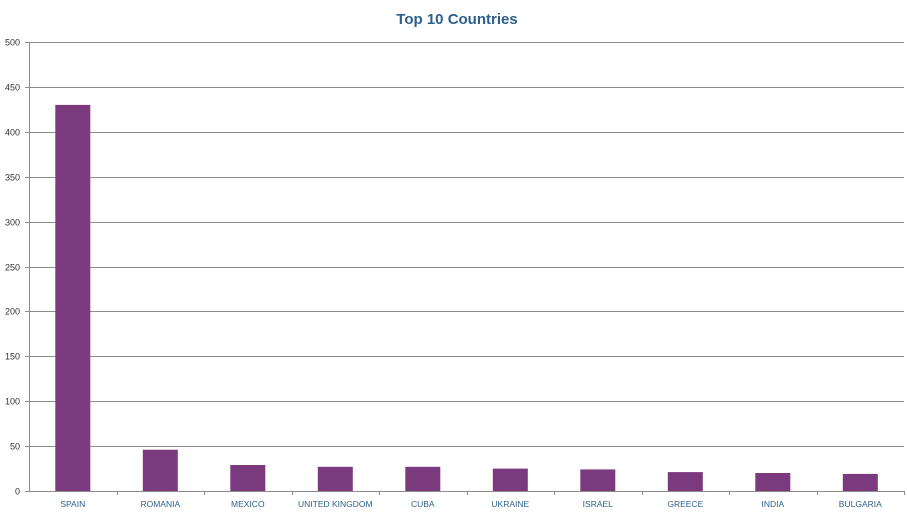 The width and height of the screenshot is (907, 516). What do you see at coordinates (456, 19) in the screenshot?
I see `chart-title: Top 10 Countries` at bounding box center [456, 19].